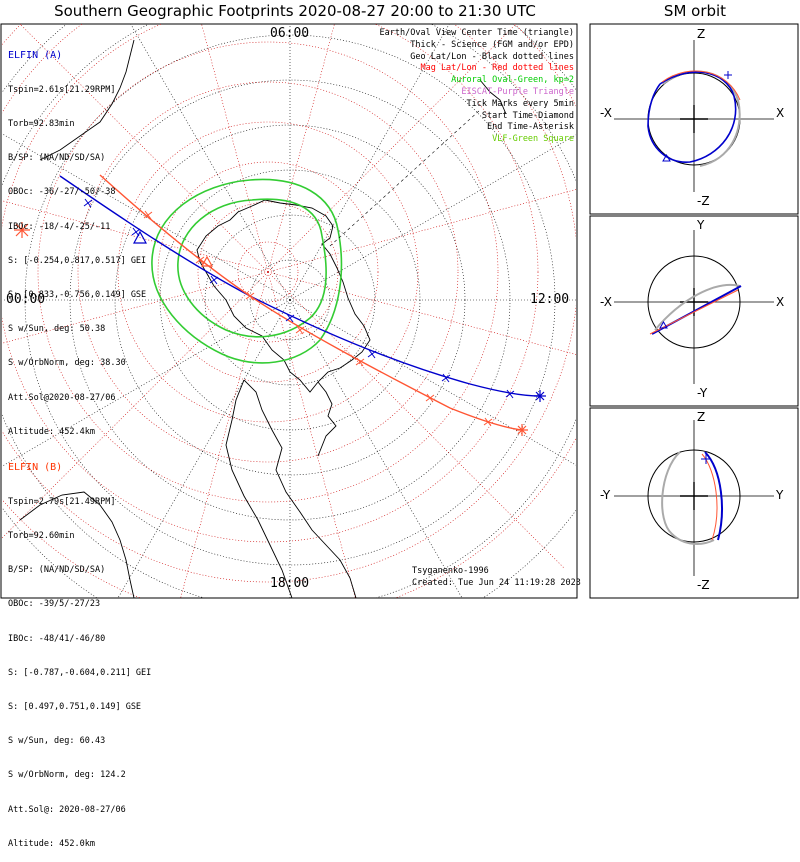 Image resolution: width=800 pixels, height=862 pixels. Describe the element at coordinates (605, 495) in the screenshot. I see `orbit3-left: -Y` at that location.